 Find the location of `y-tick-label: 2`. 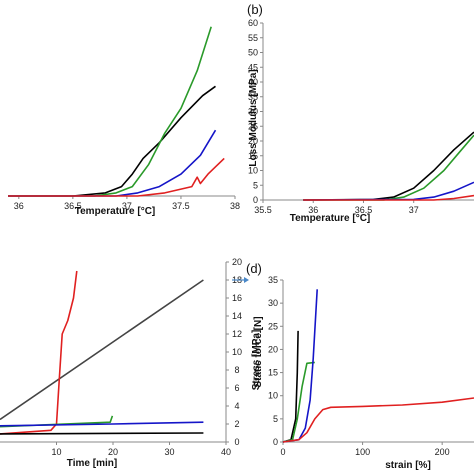

y-tick-label: 2 is located at coordinates (236, 424).